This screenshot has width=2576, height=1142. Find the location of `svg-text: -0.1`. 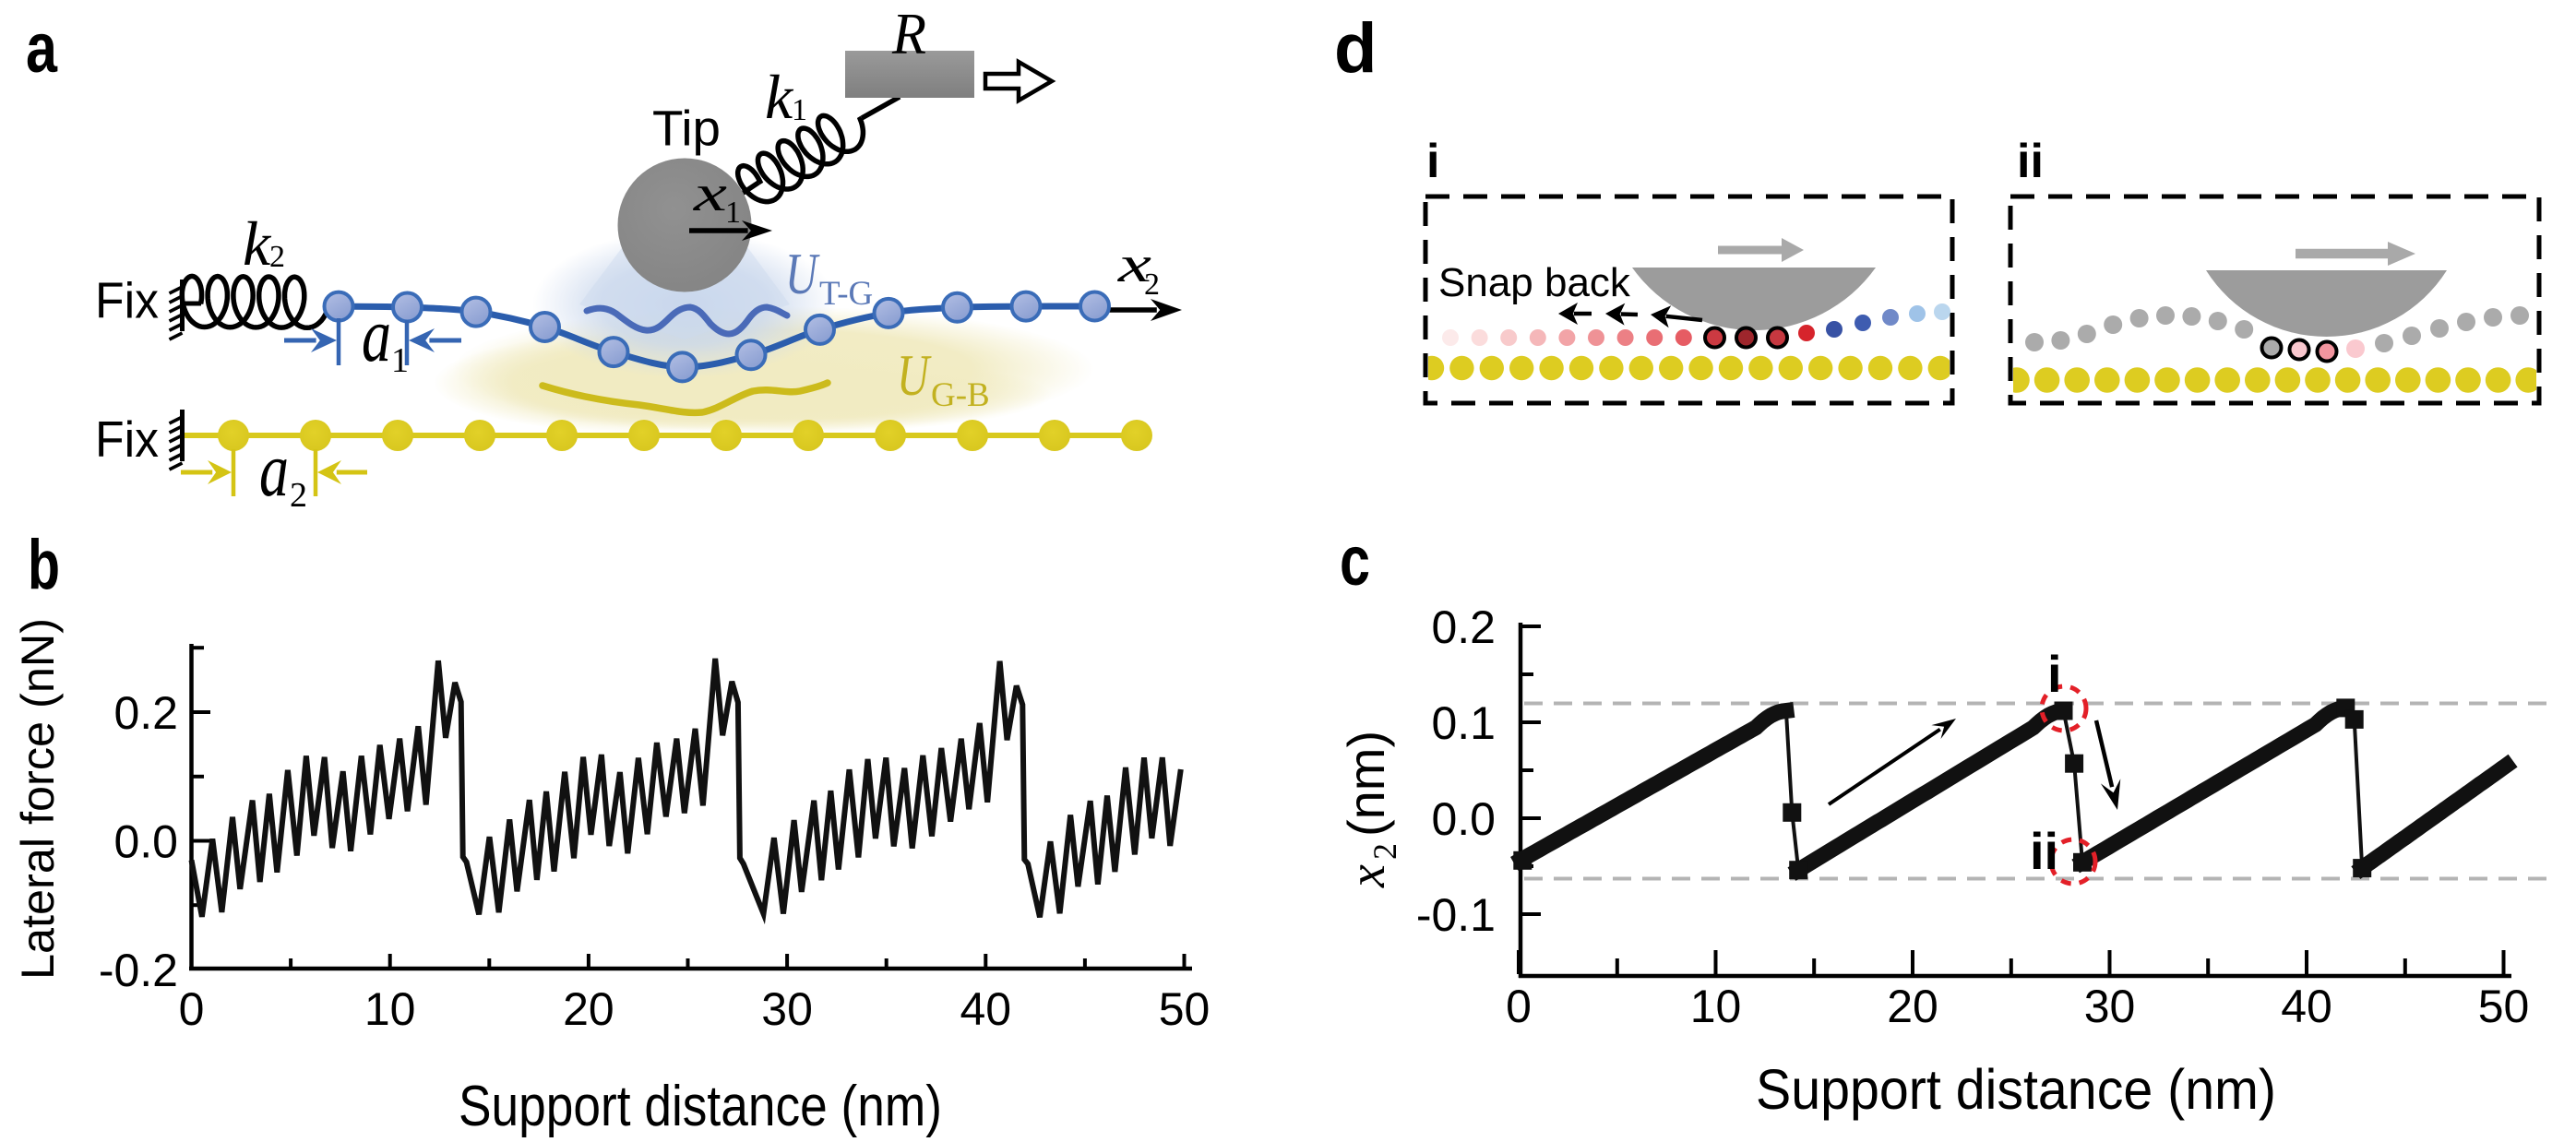

svg-text: -0.1 is located at coordinates (1456, 915).